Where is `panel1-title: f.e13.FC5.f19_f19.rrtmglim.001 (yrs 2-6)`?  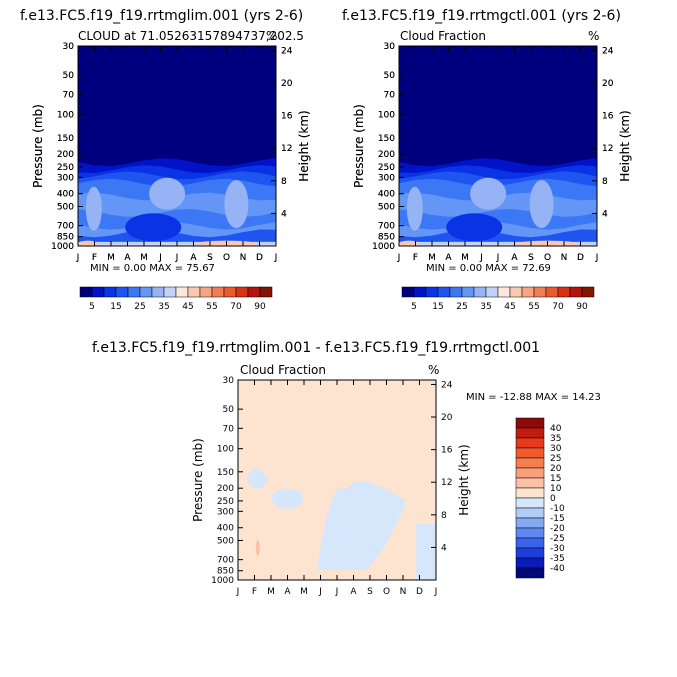 panel1-title: f.e13.FC5.f19_f19.rrtmglim.001 (yrs 2-6) is located at coordinates (162, 16).